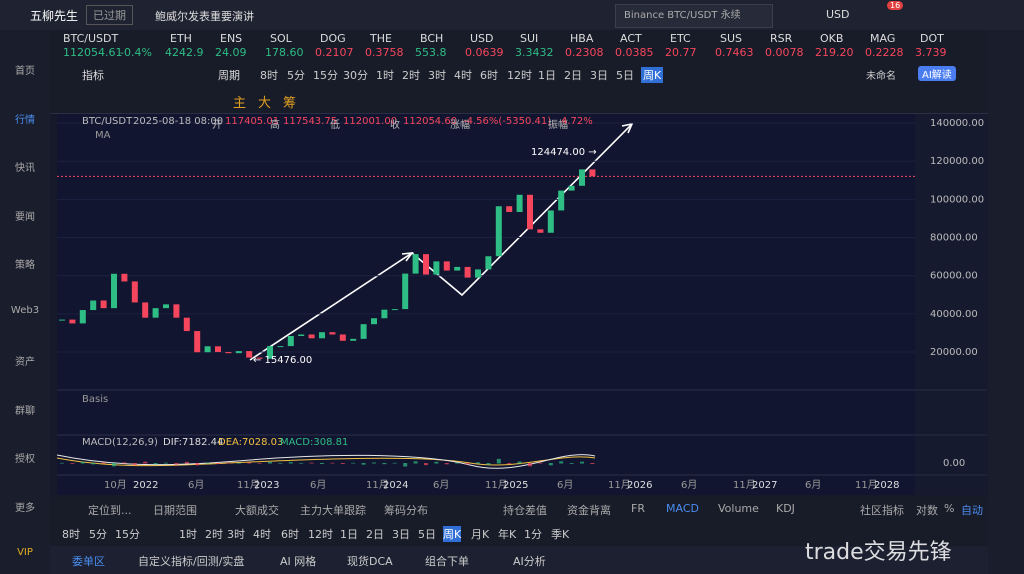  Describe the element at coordinates (738, 508) in the screenshot. I see `tab: Volume` at that location.